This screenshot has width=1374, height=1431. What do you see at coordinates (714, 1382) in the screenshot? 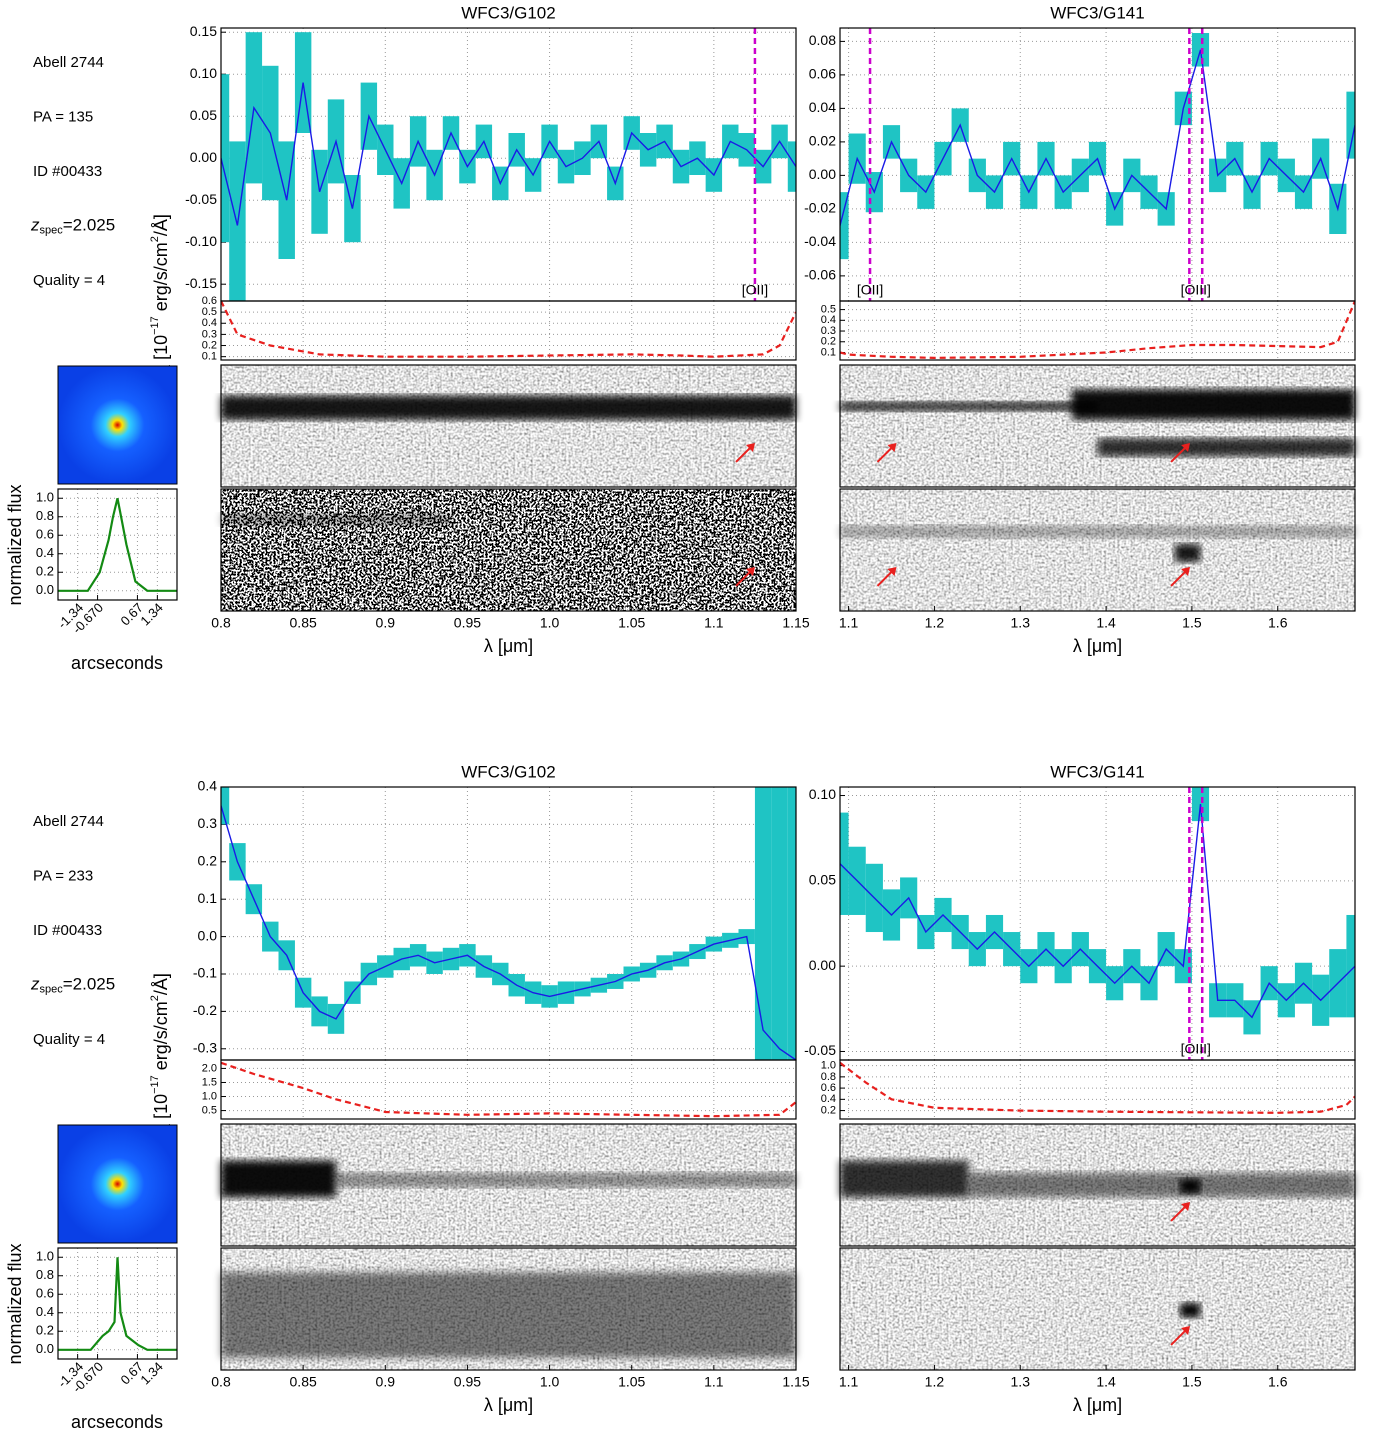
I see `x-tick-label: 1.1` at bounding box center [714, 1382].